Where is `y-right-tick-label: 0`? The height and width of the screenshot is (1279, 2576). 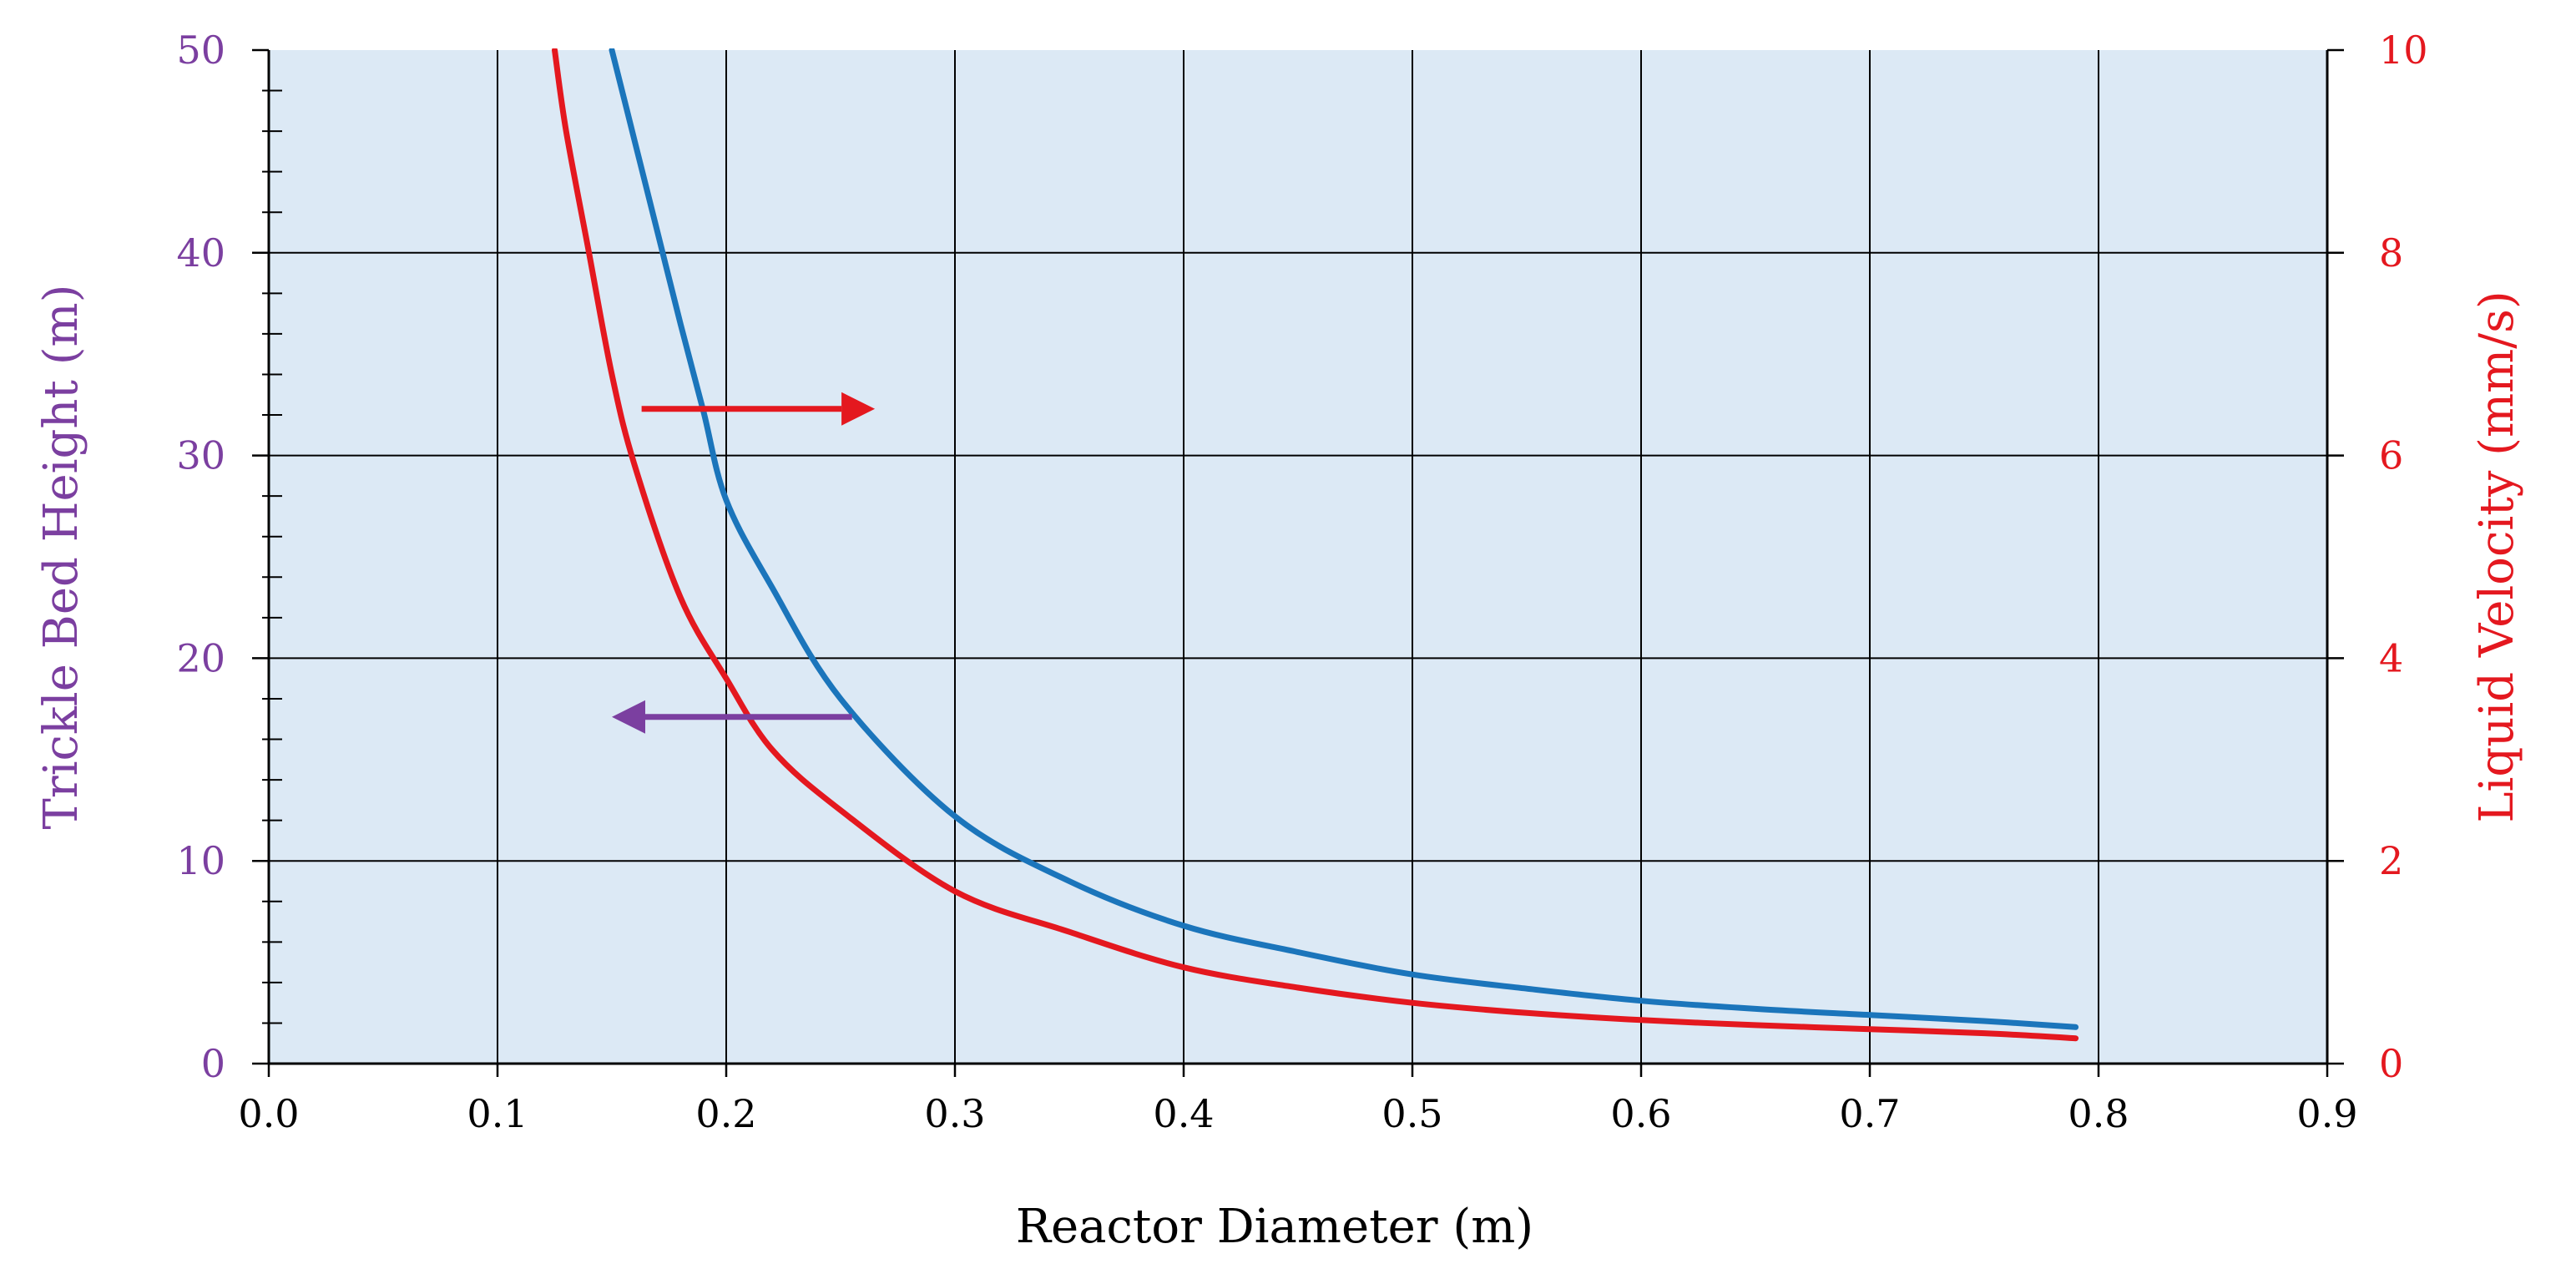 y-right-tick-label: 0 is located at coordinates (2391, 1063).